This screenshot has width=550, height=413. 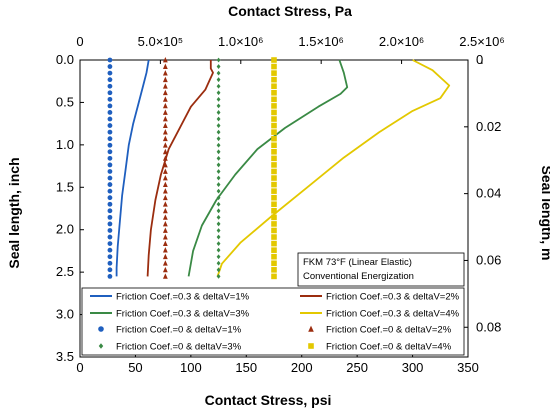 I want to click on left-tick-label: 1.0, so click(x=65, y=144).